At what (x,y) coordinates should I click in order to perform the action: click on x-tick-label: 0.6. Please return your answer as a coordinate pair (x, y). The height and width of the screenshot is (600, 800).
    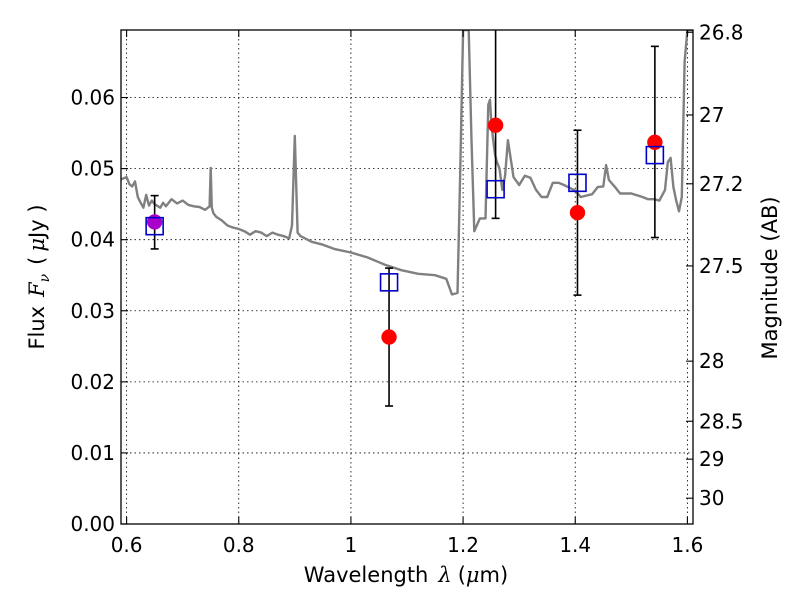
    Looking at the image, I should click on (127, 545).